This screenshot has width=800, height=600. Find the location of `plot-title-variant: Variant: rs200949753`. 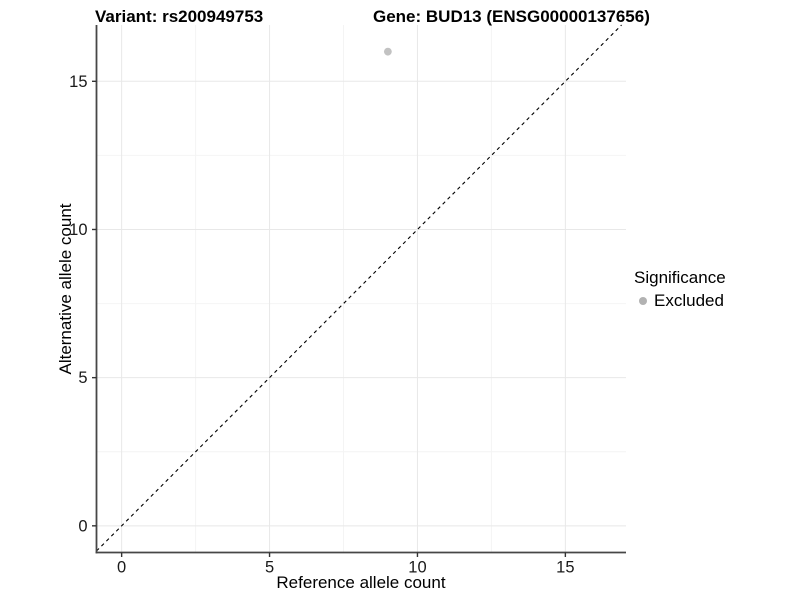

plot-title-variant: Variant: rs200949753 is located at coordinates (179, 16).